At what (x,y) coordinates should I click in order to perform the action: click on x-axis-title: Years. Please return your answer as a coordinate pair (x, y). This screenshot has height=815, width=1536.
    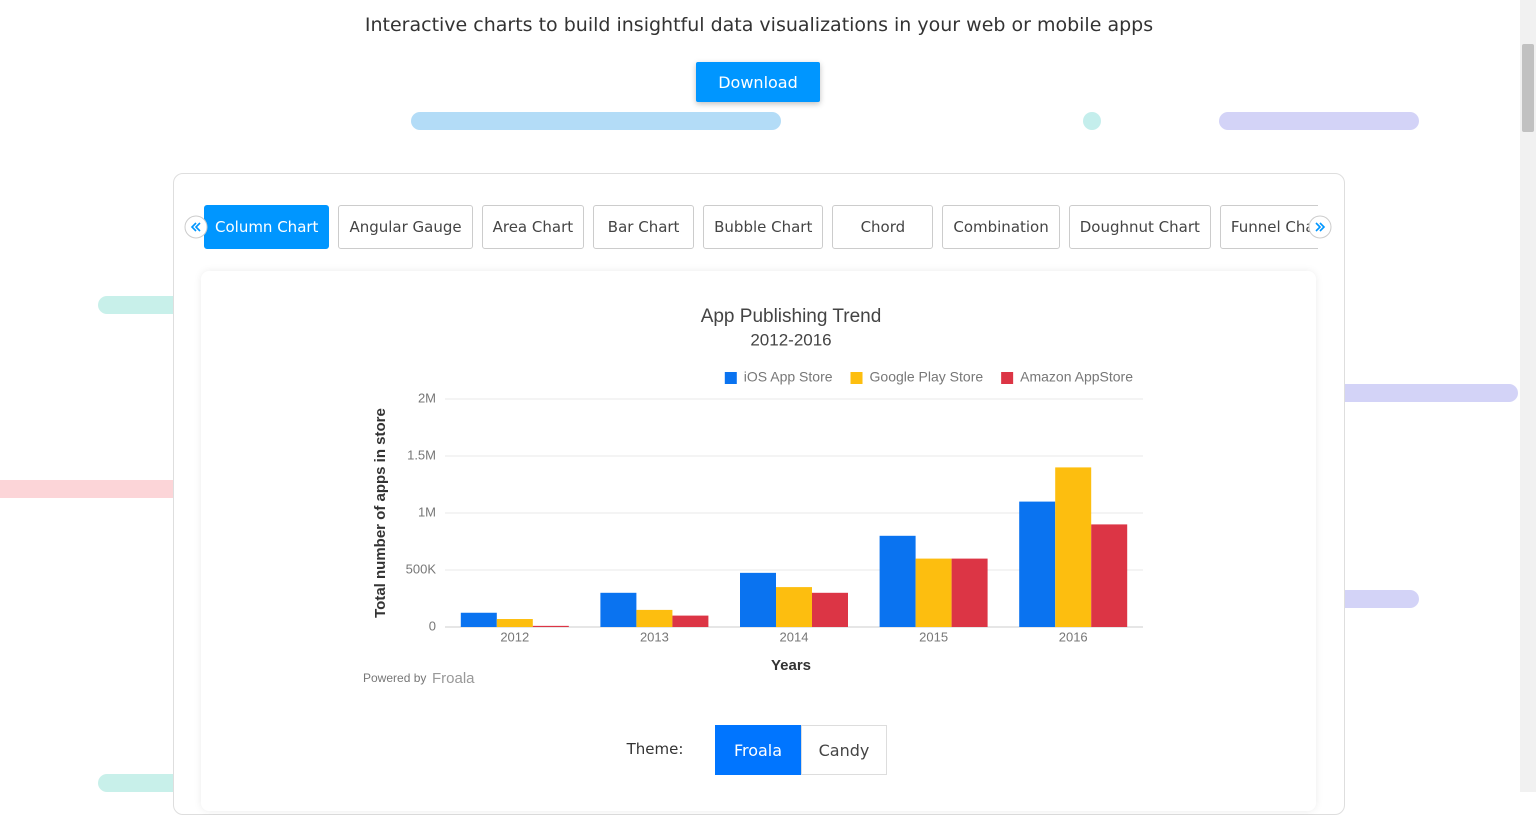
    Looking at the image, I should click on (791, 665).